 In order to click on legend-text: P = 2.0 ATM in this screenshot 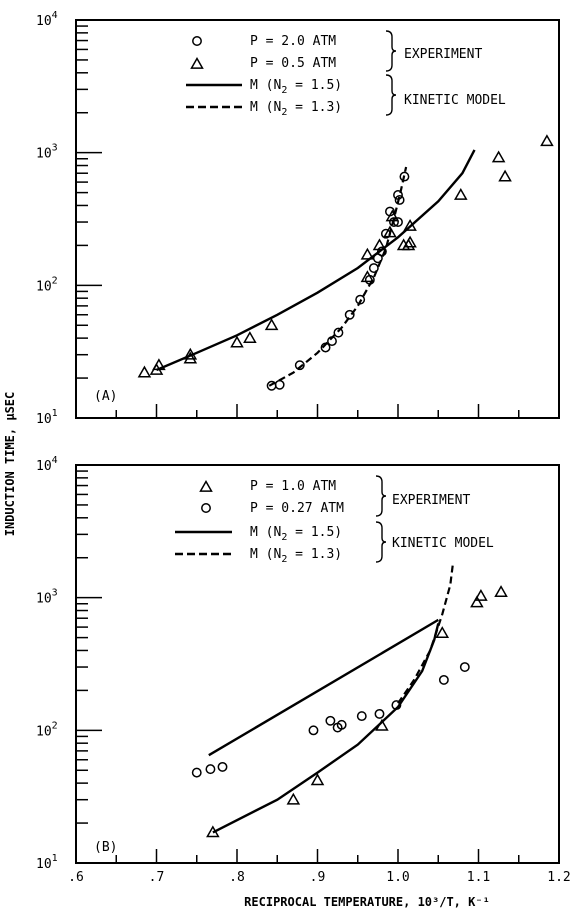, I will do `click(293, 41)`.